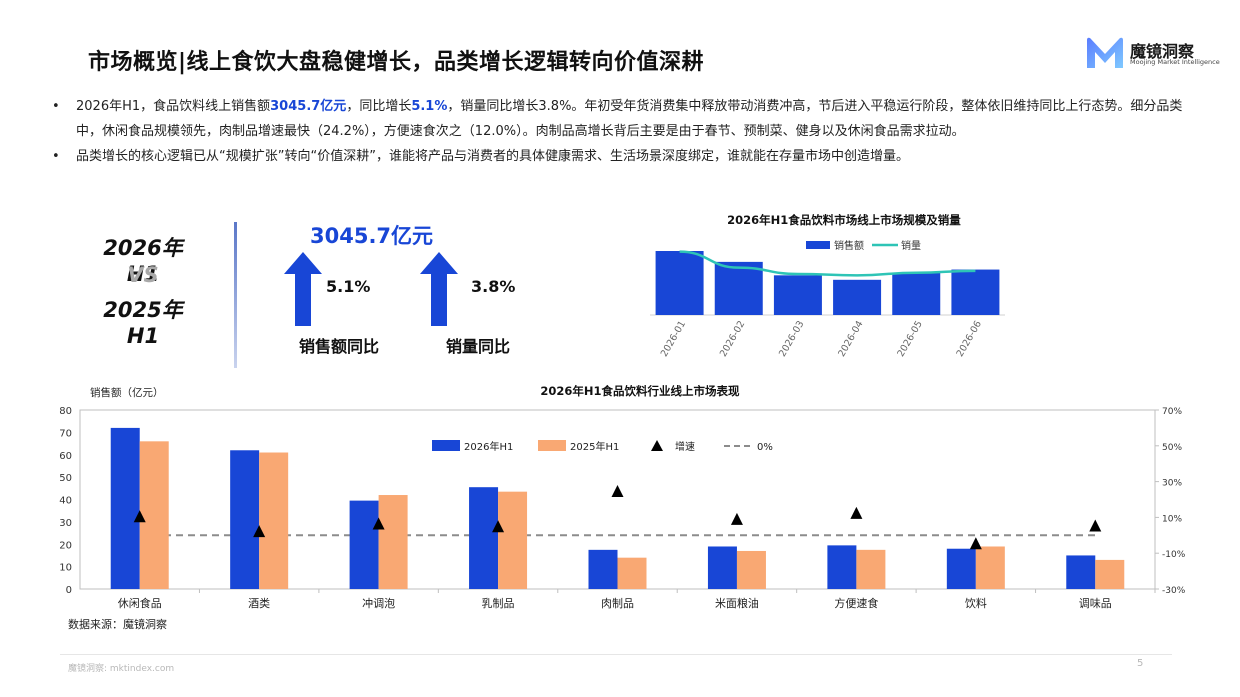  Describe the element at coordinates (1172, 519) in the screenshot. I see `y-right-tick-label: 10%` at that location.